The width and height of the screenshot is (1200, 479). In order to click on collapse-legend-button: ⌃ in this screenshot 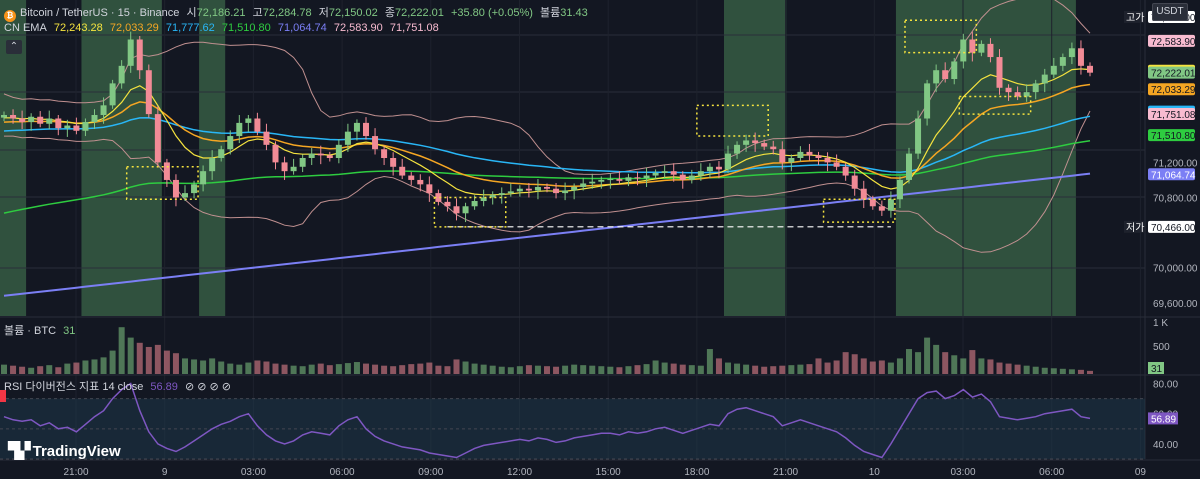, I will do `click(14, 47)`.